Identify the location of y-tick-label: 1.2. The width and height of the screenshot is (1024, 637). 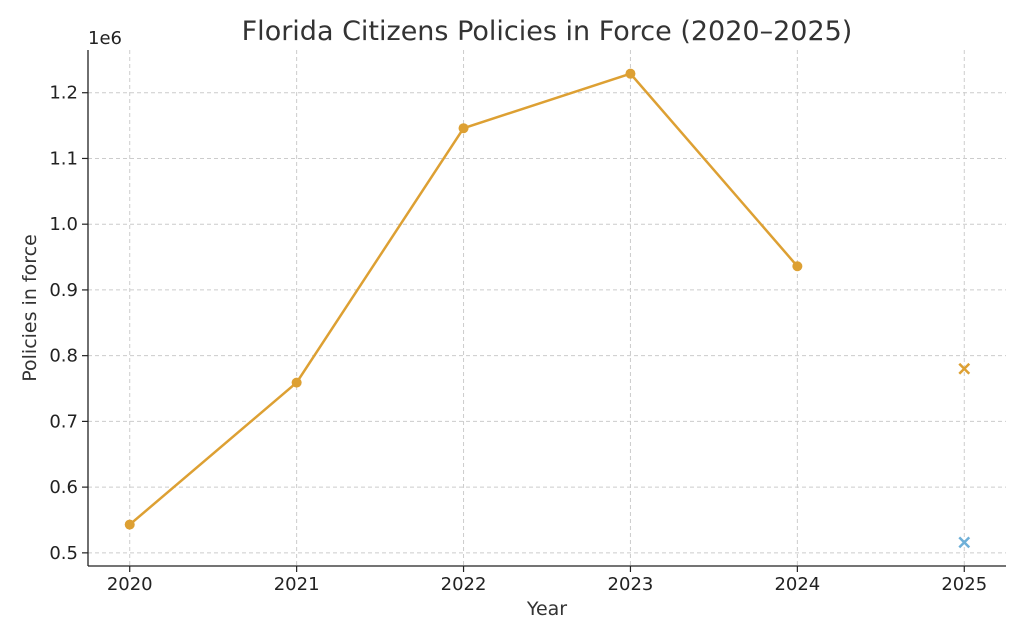
(63, 93).